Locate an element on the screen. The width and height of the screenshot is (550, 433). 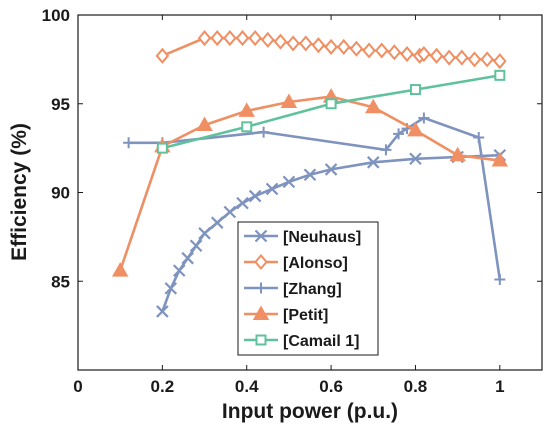
legend-label: [Neuhaus] is located at coordinates (322, 237).